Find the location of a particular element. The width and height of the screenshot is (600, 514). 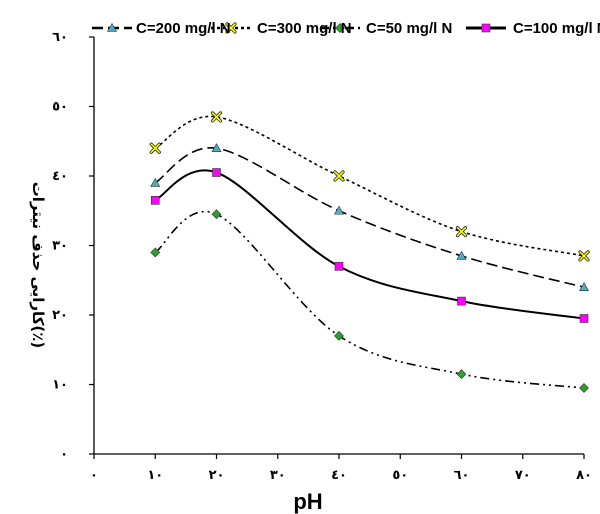

y-tick-label: ٢٠ is located at coordinates (60, 315).